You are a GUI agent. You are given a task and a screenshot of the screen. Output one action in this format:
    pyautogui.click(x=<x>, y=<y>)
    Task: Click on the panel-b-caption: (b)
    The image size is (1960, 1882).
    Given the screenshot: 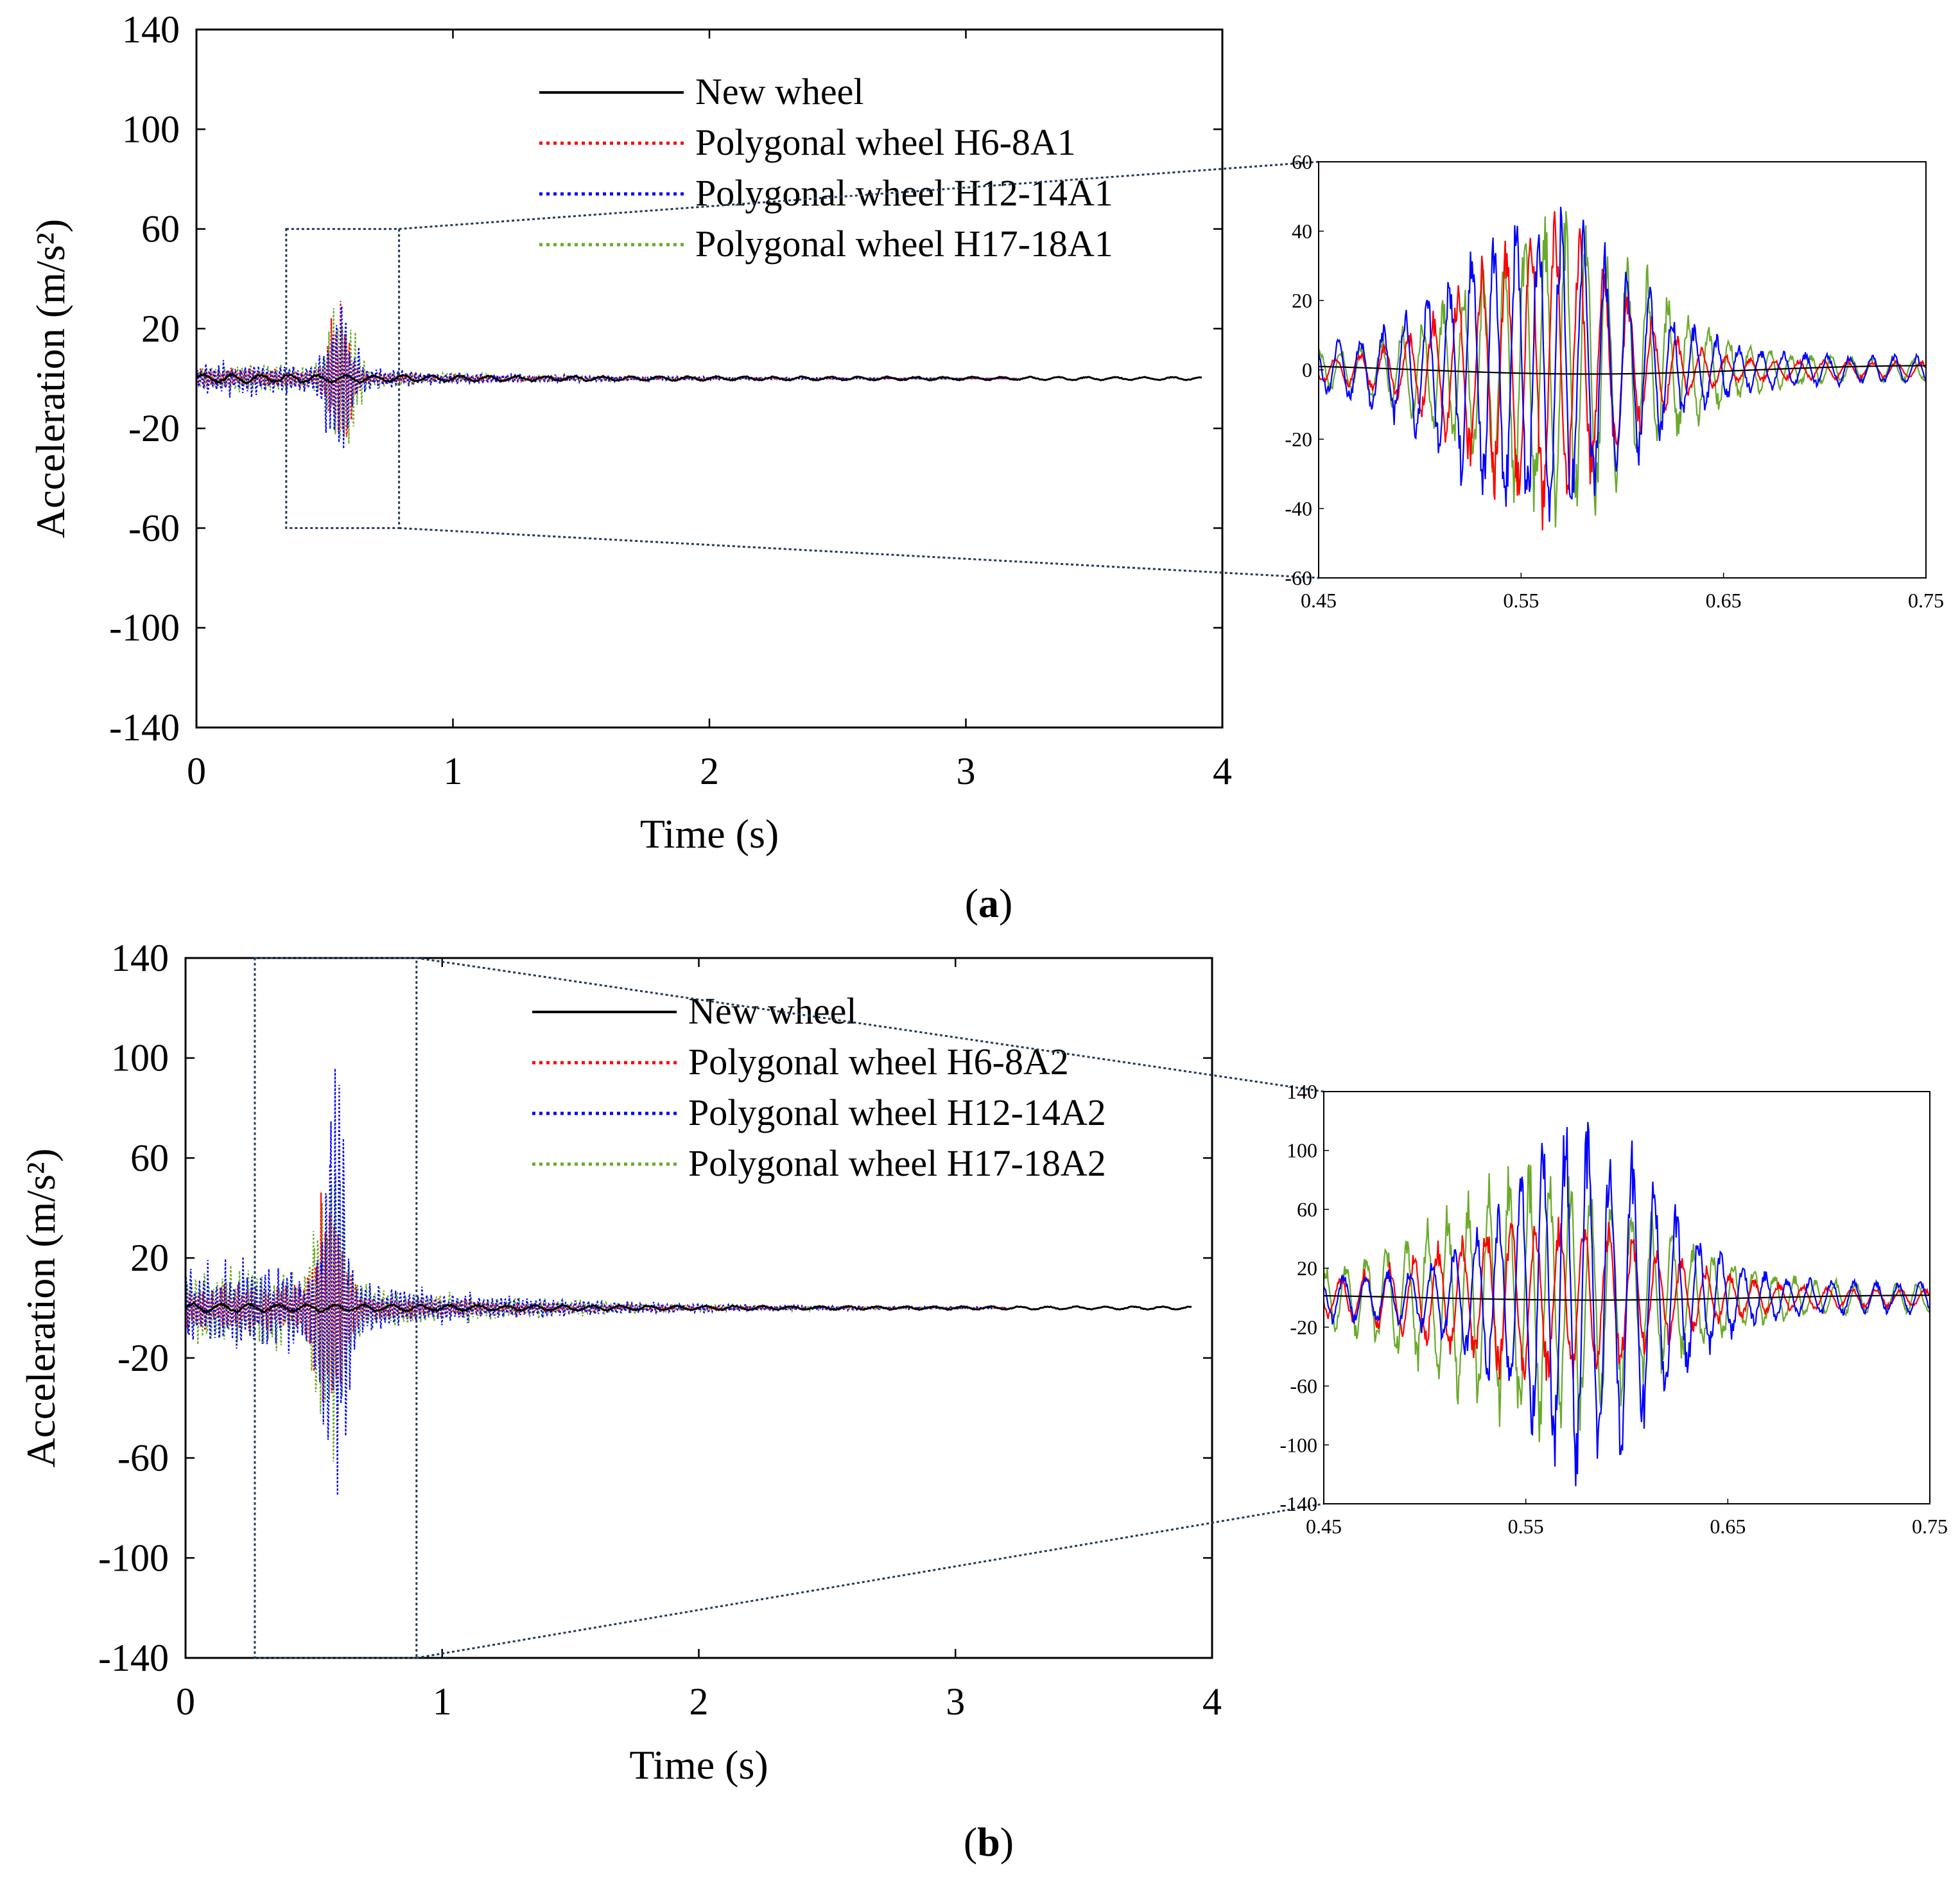 What is the action you would take?
    pyautogui.click(x=989, y=1842)
    